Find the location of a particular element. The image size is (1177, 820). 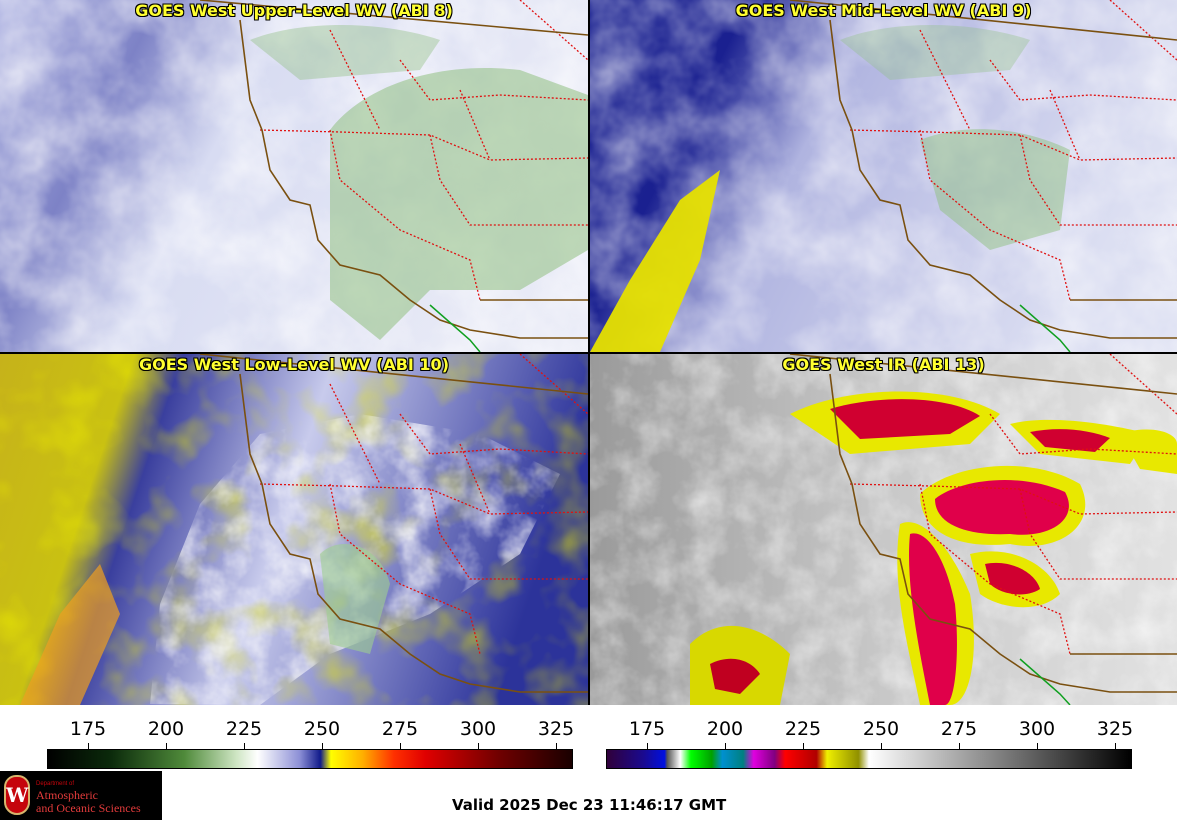

warm-orange-region is located at coordinates (70, 634).